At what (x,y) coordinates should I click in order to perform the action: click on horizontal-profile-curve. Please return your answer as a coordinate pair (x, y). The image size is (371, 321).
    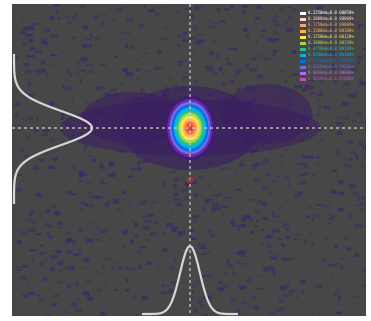
    Looking at the image, I should click on (190, 280).